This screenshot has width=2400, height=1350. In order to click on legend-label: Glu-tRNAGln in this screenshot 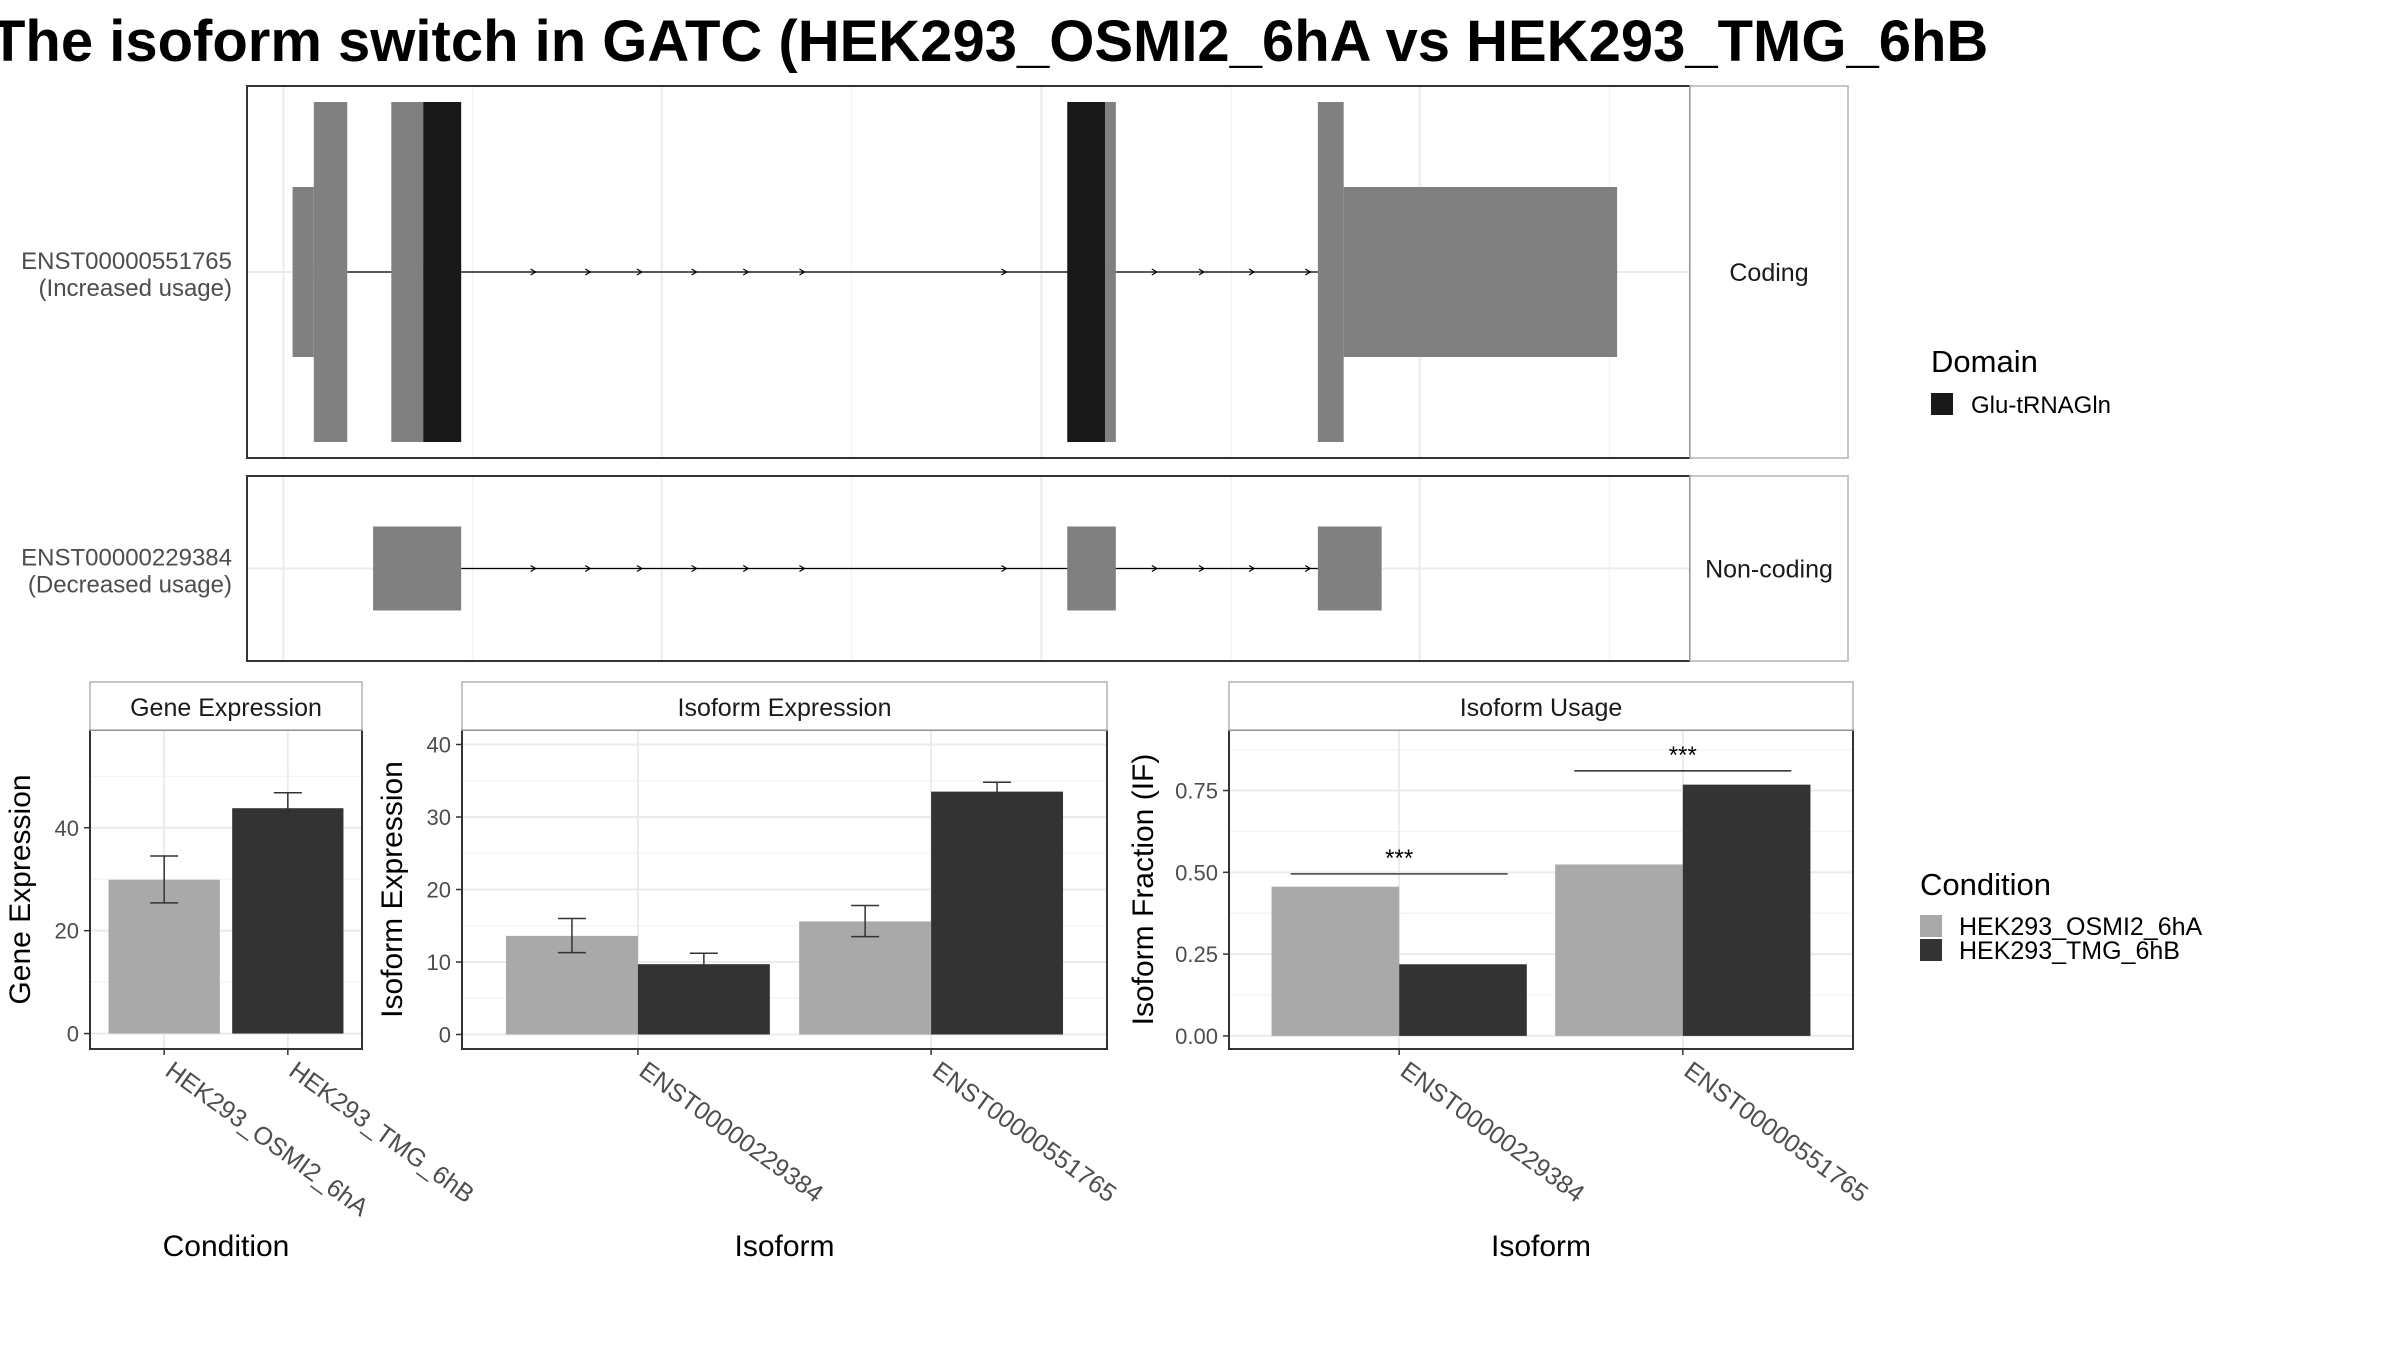, I will do `click(2041, 405)`.